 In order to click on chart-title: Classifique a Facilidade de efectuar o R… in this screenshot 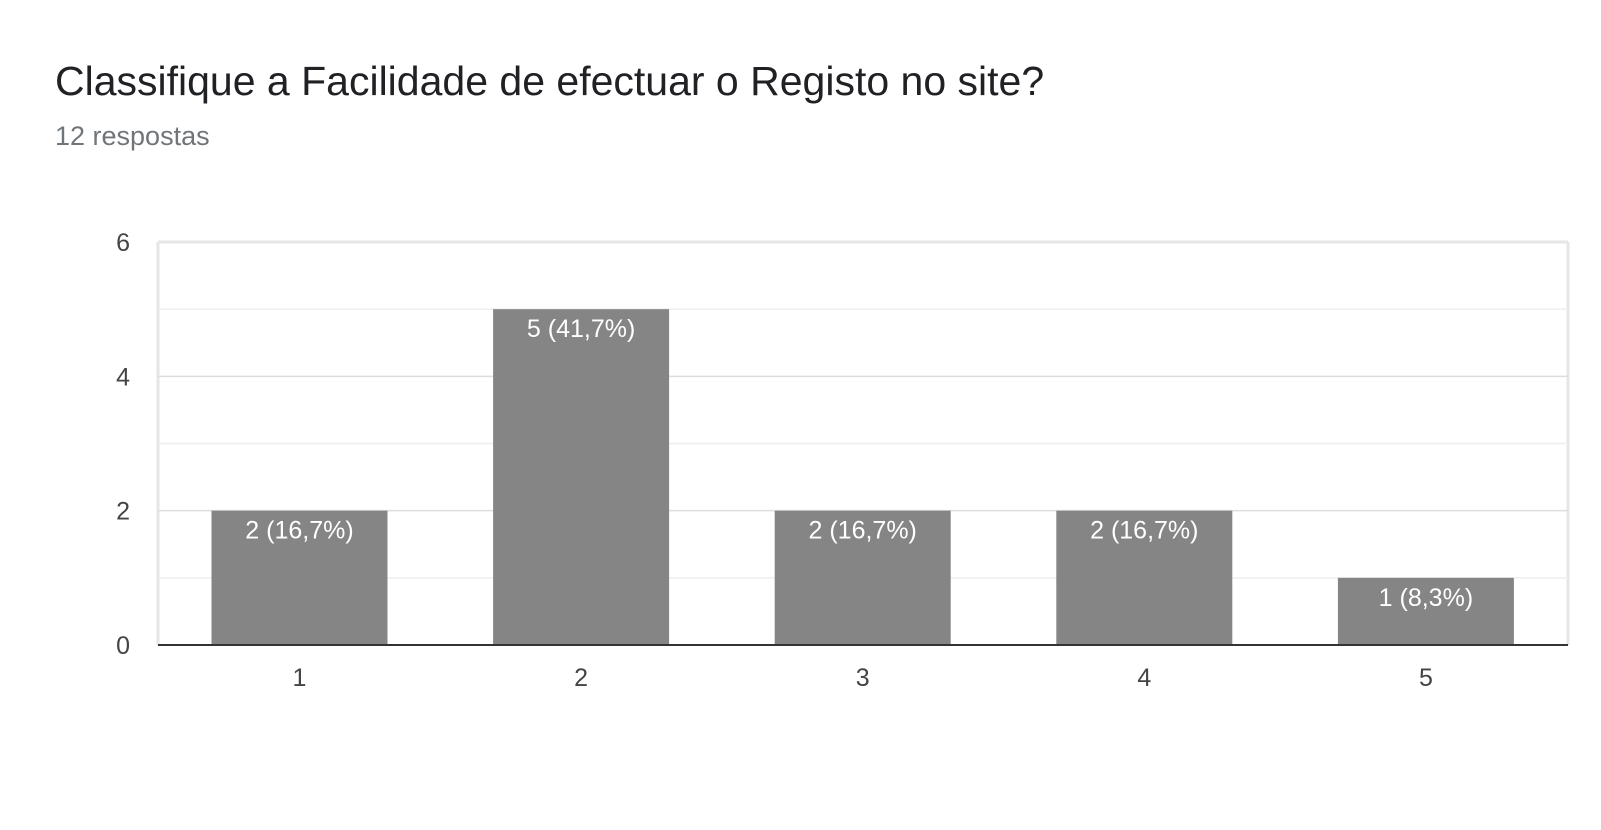, I will do `click(550, 81)`.